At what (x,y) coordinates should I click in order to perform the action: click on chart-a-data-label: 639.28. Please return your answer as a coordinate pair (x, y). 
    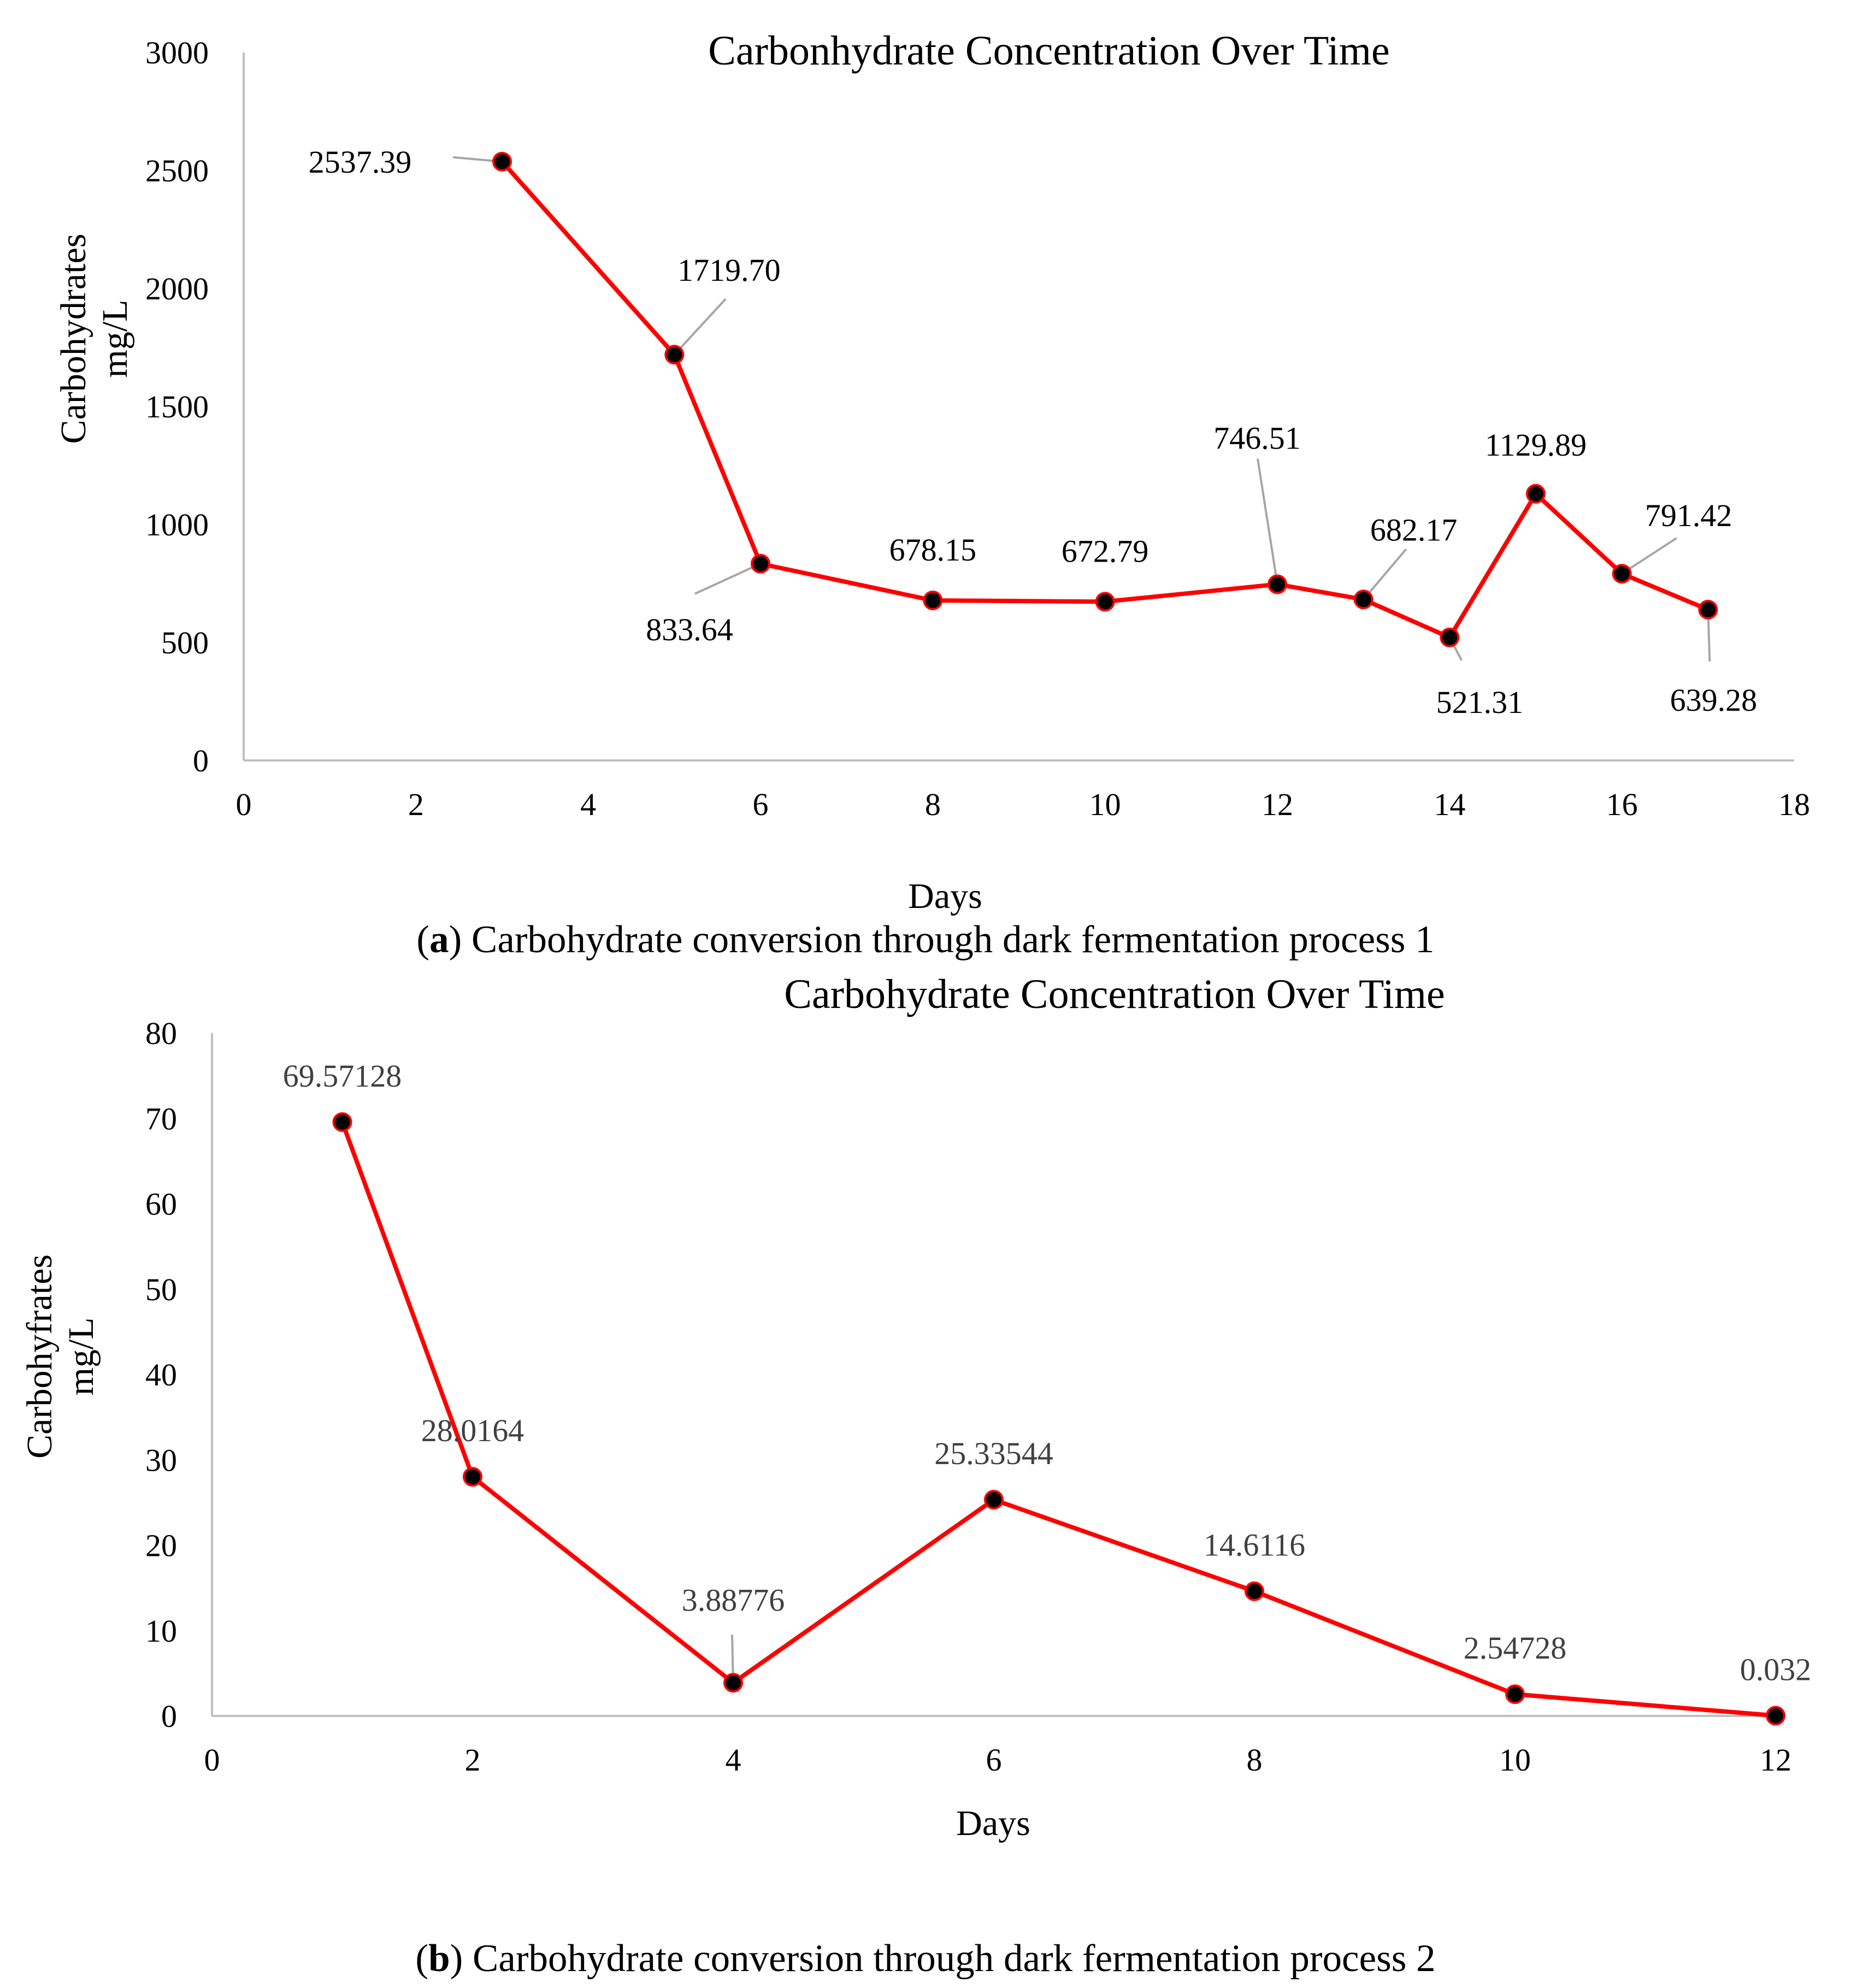
    Looking at the image, I should click on (1714, 700).